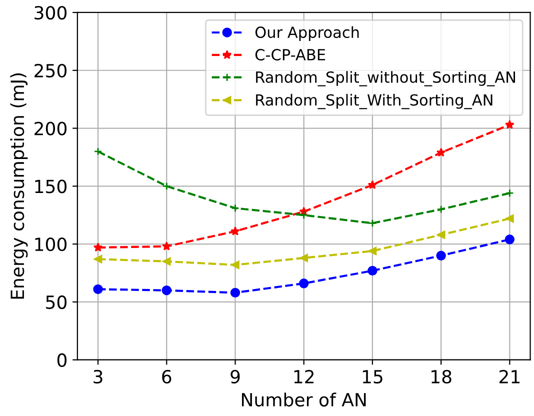 The height and width of the screenshot is (416, 534). Describe the element at coordinates (167, 377) in the screenshot. I see `x-tick-label: 6` at that location.